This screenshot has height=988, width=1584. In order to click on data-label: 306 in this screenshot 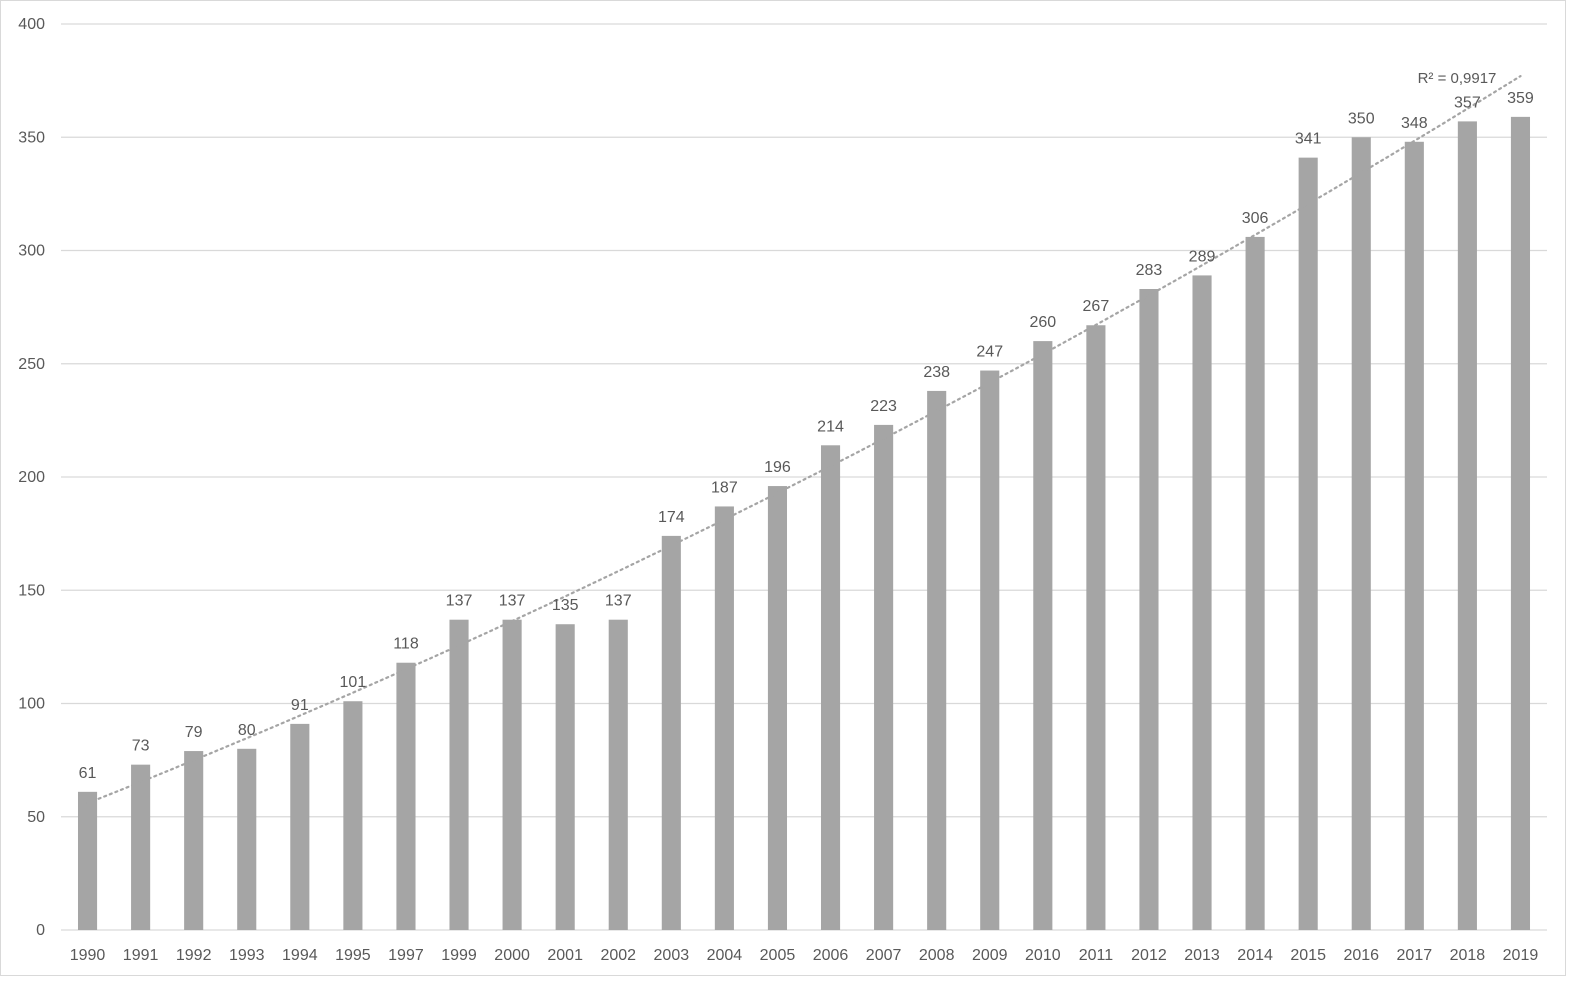, I will do `click(1255, 218)`.